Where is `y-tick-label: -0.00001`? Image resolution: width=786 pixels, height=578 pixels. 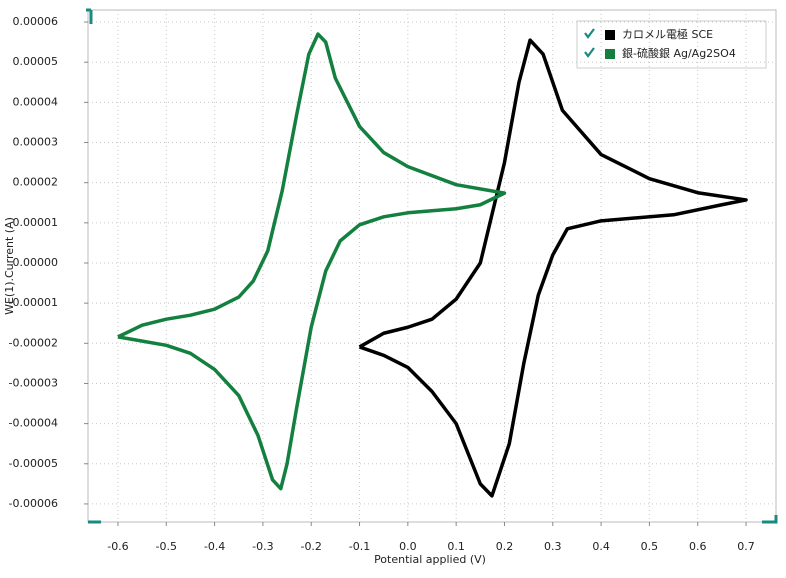 y-tick-label: -0.00001 is located at coordinates (33, 302).